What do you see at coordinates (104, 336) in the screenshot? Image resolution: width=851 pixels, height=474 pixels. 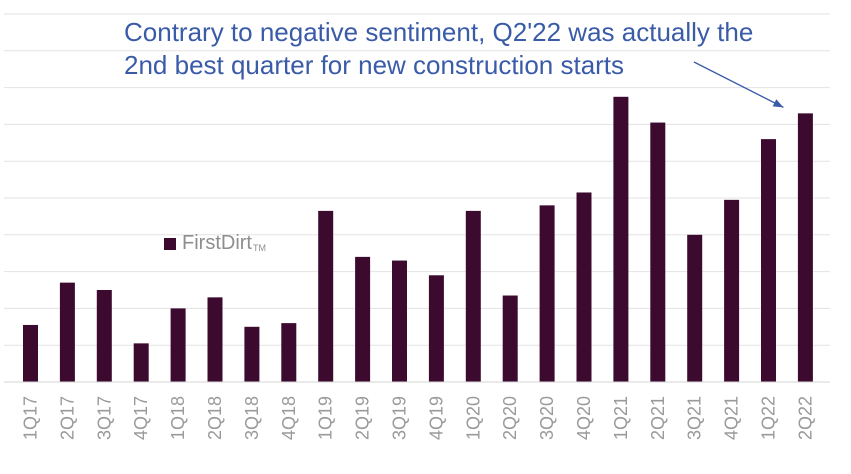 I see `bar-3q17` at bounding box center [104, 336].